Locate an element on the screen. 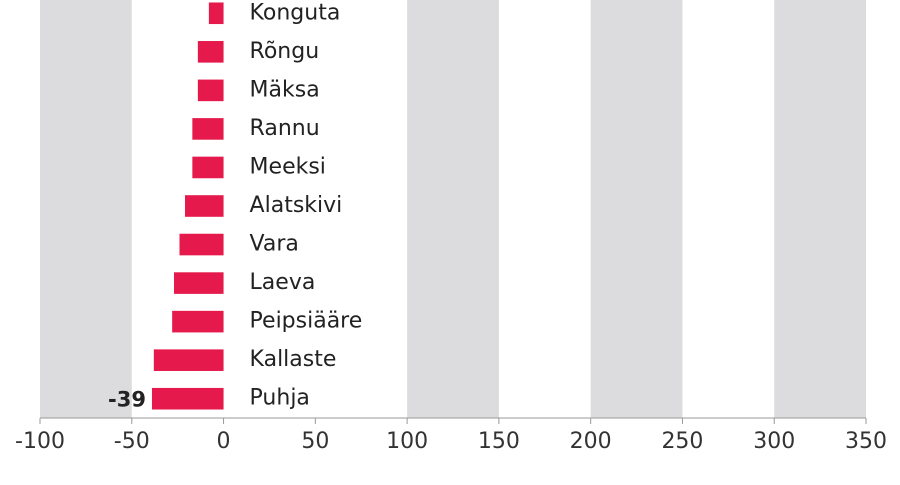 The width and height of the screenshot is (900, 485). category-label: Rõngu is located at coordinates (285, 51).